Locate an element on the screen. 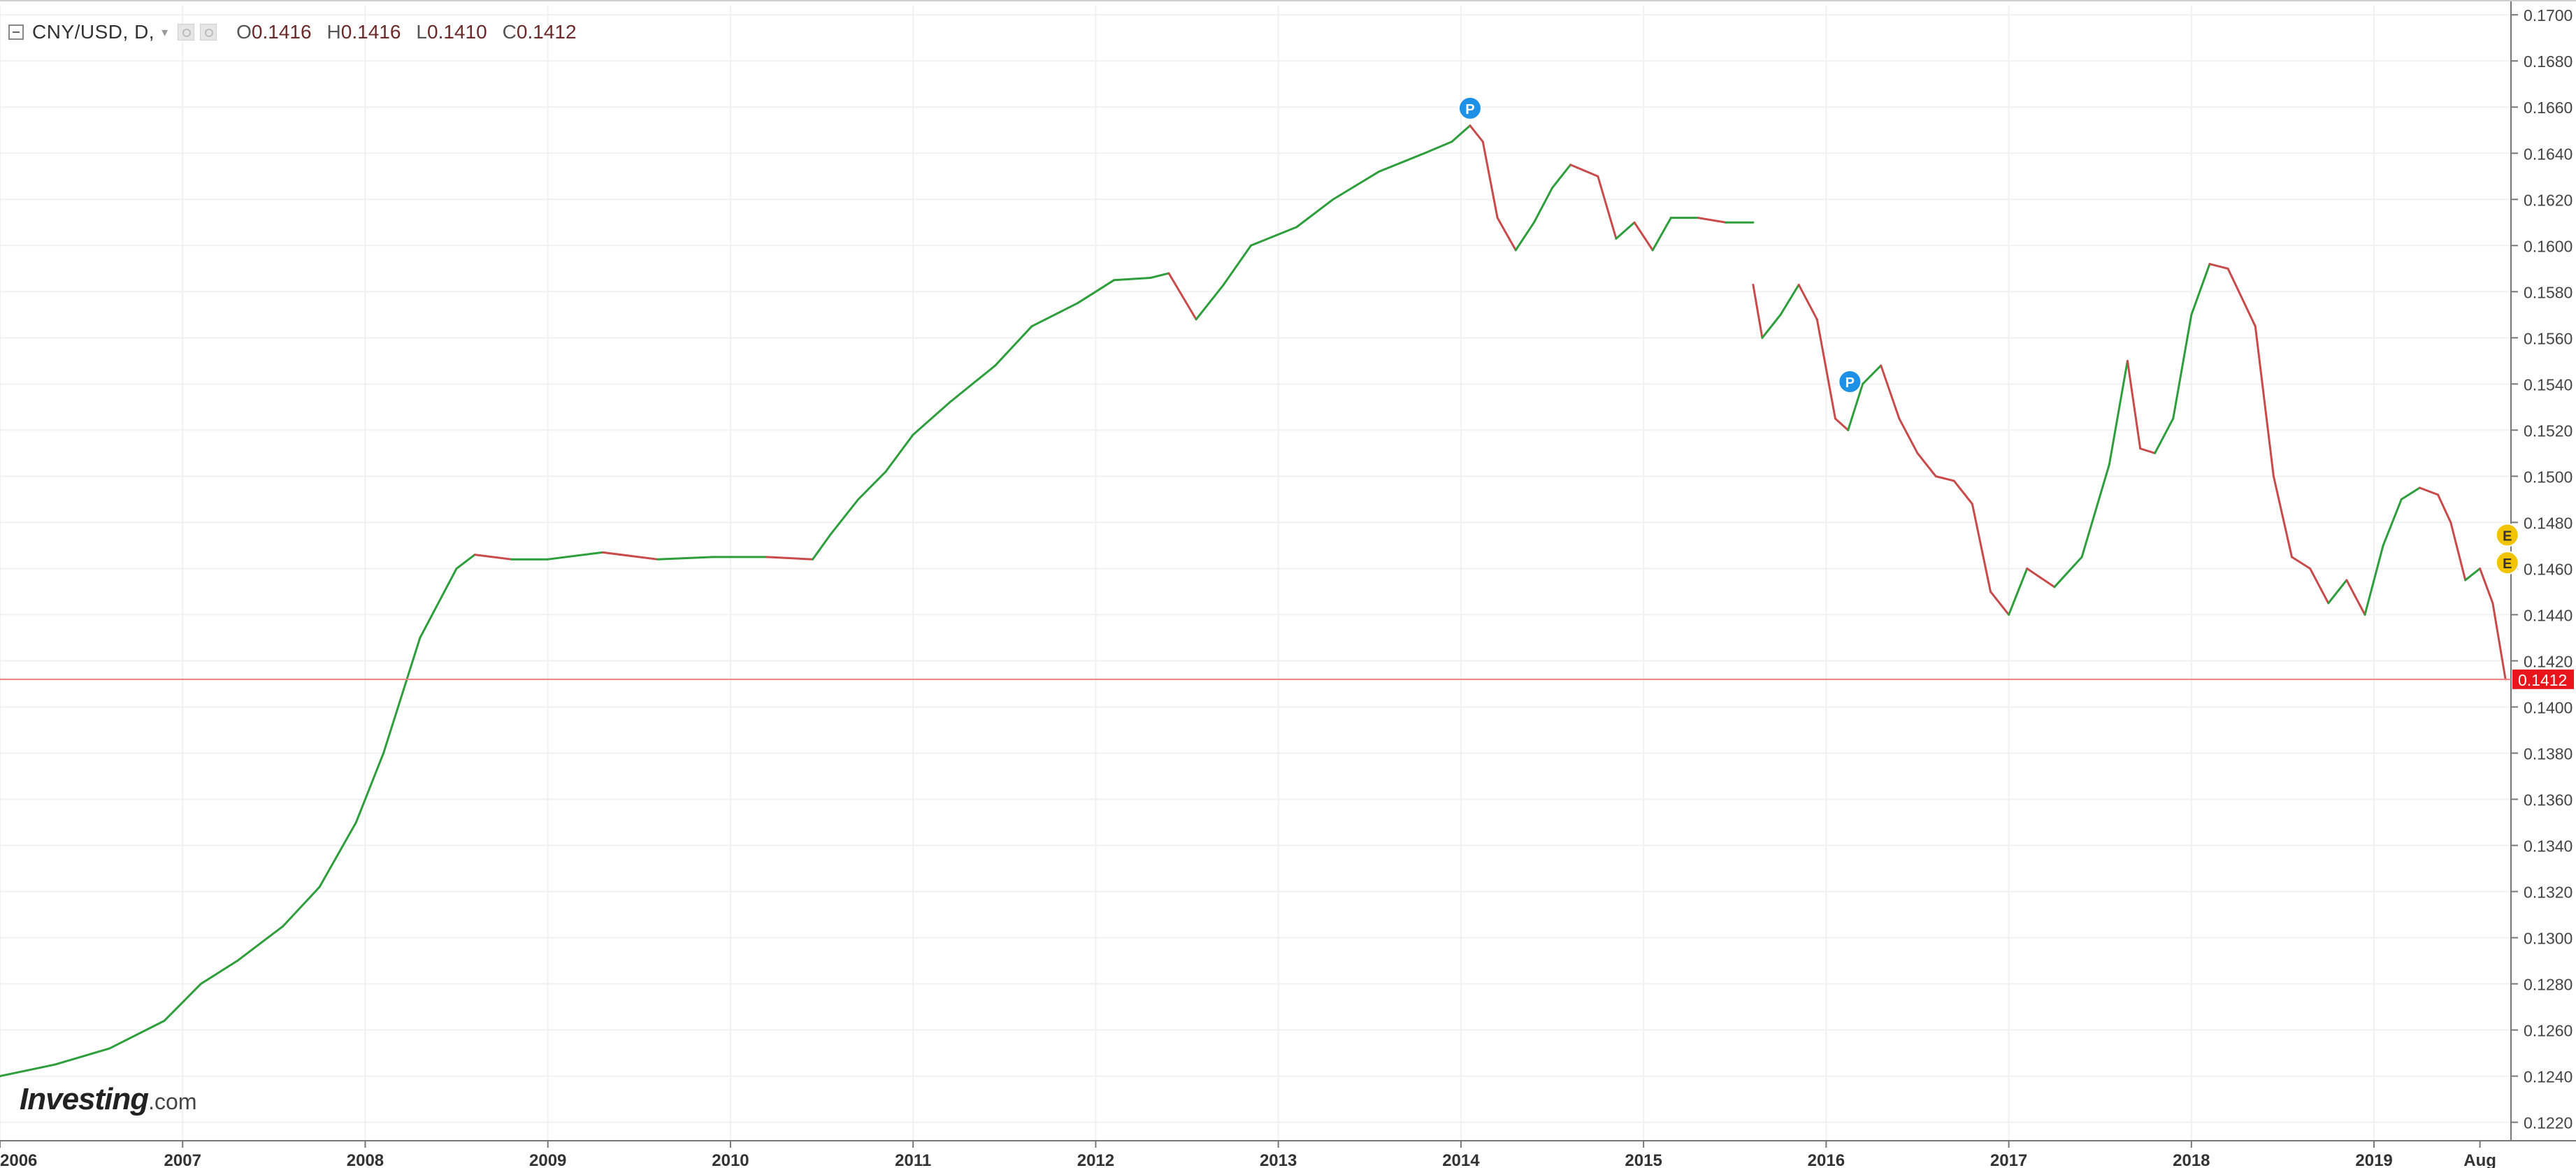 Image resolution: width=2576 pixels, height=1168 pixels. y-tick-label: 0.1600 is located at coordinates (2548, 246).